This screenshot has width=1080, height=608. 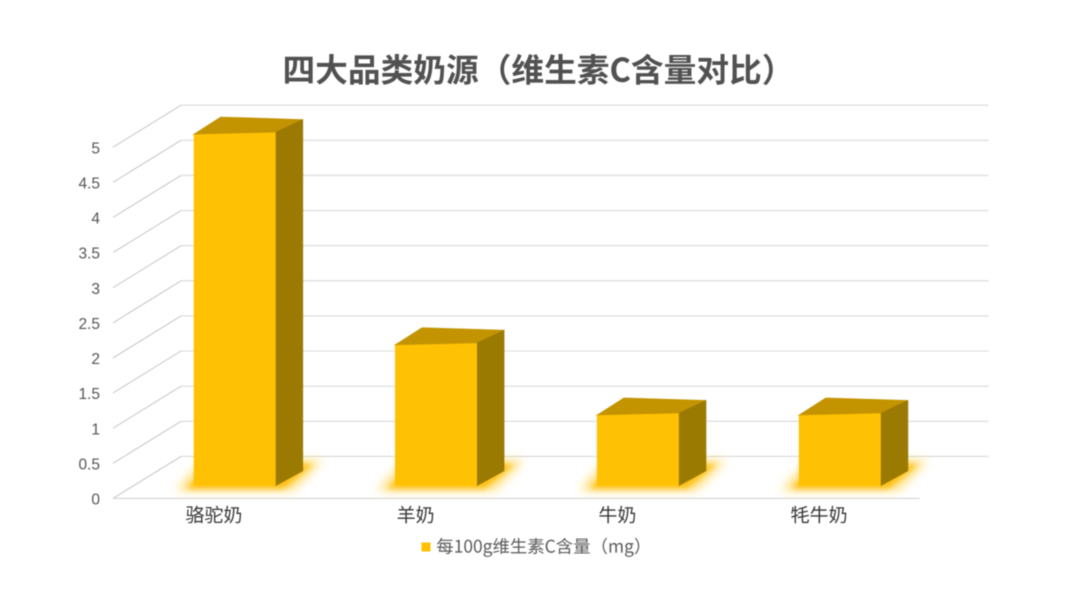 I want to click on svg-text: 2.5, so click(x=89, y=324).